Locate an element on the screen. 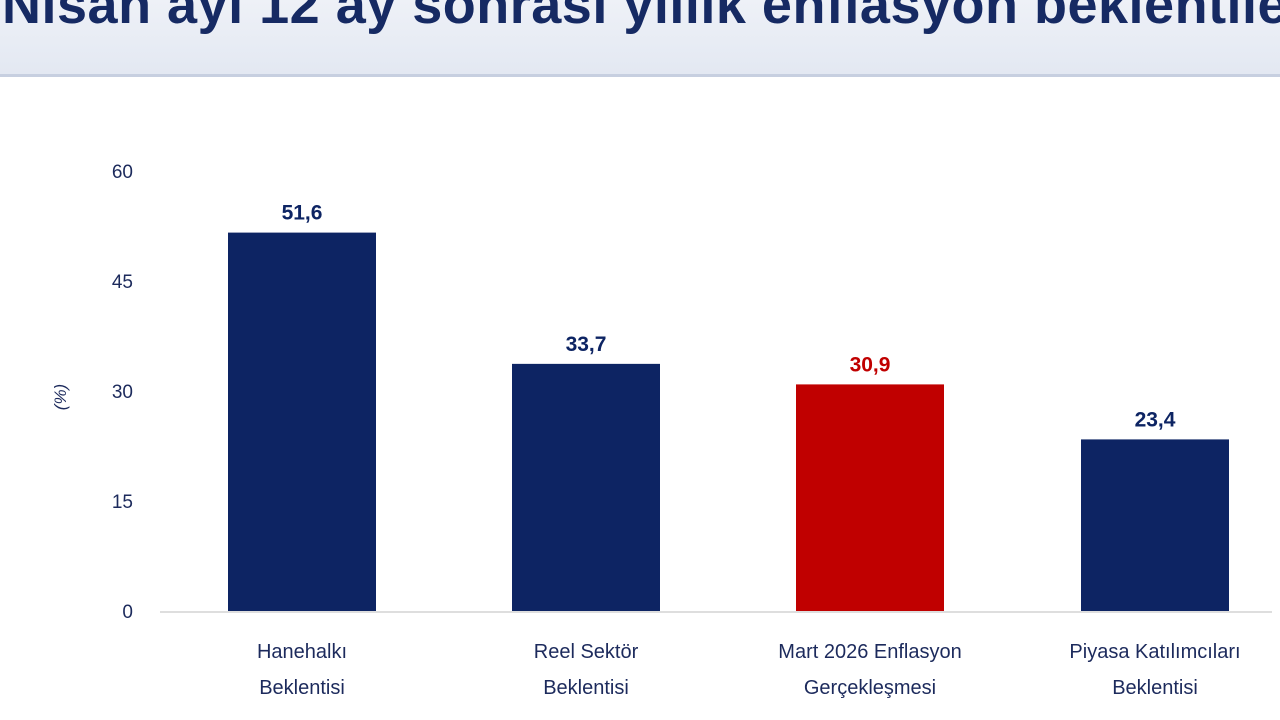 The height and width of the screenshot is (720, 1280). data-label: 30,9 is located at coordinates (870, 364).